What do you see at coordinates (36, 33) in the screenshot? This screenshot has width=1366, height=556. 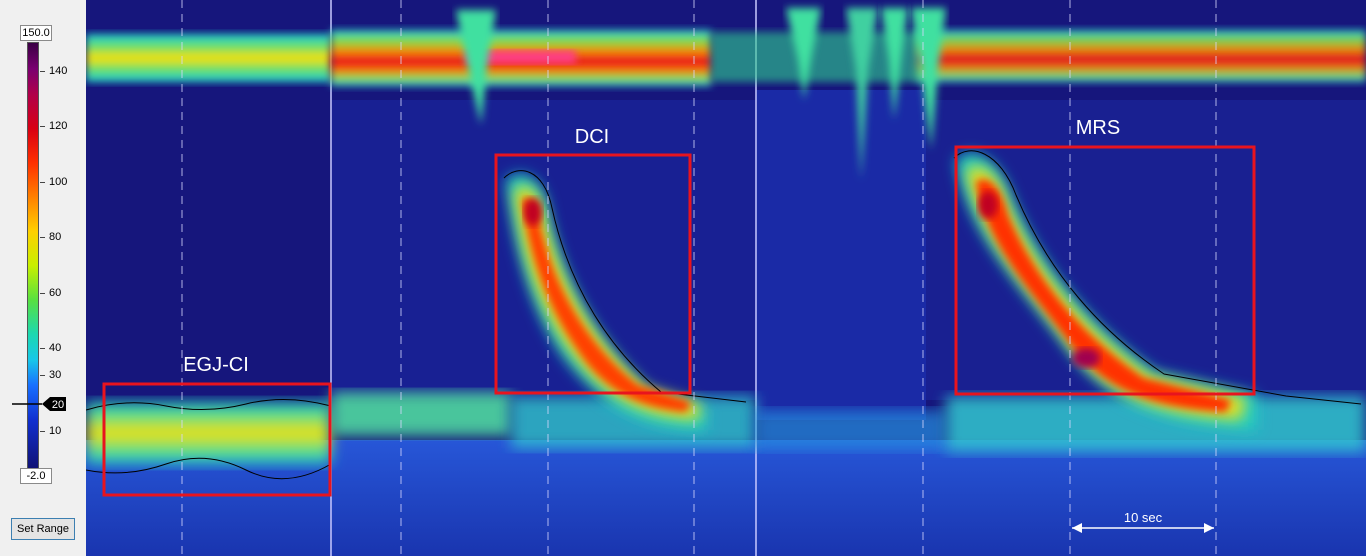 I see `colorbar-max-field: 150.0` at bounding box center [36, 33].